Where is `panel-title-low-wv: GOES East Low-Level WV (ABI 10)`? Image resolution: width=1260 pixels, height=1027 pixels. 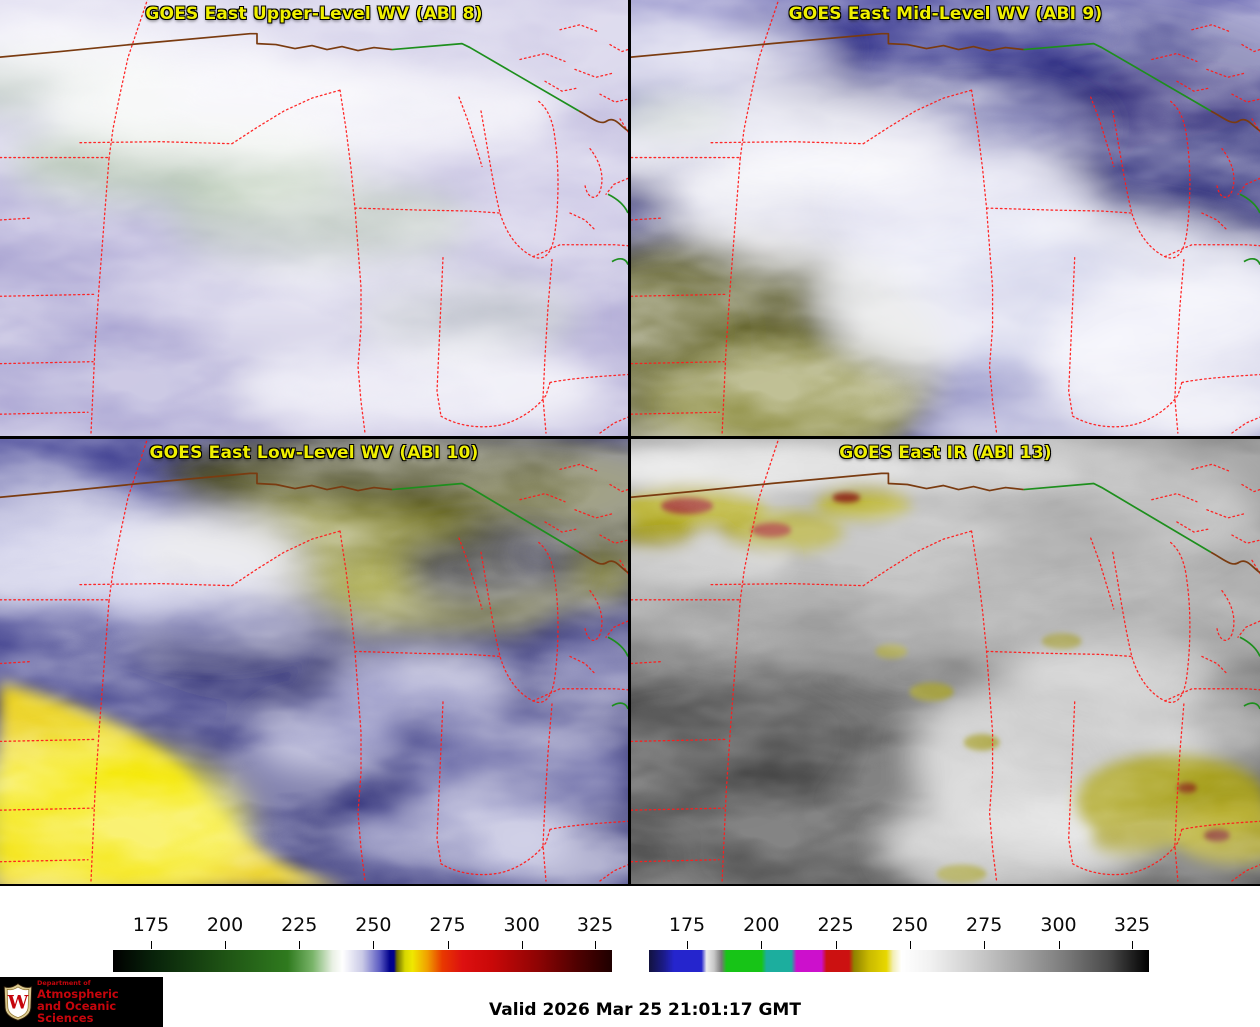
panel-title-low-wv: GOES East Low-Level WV (ABI 10) is located at coordinates (314, 453).